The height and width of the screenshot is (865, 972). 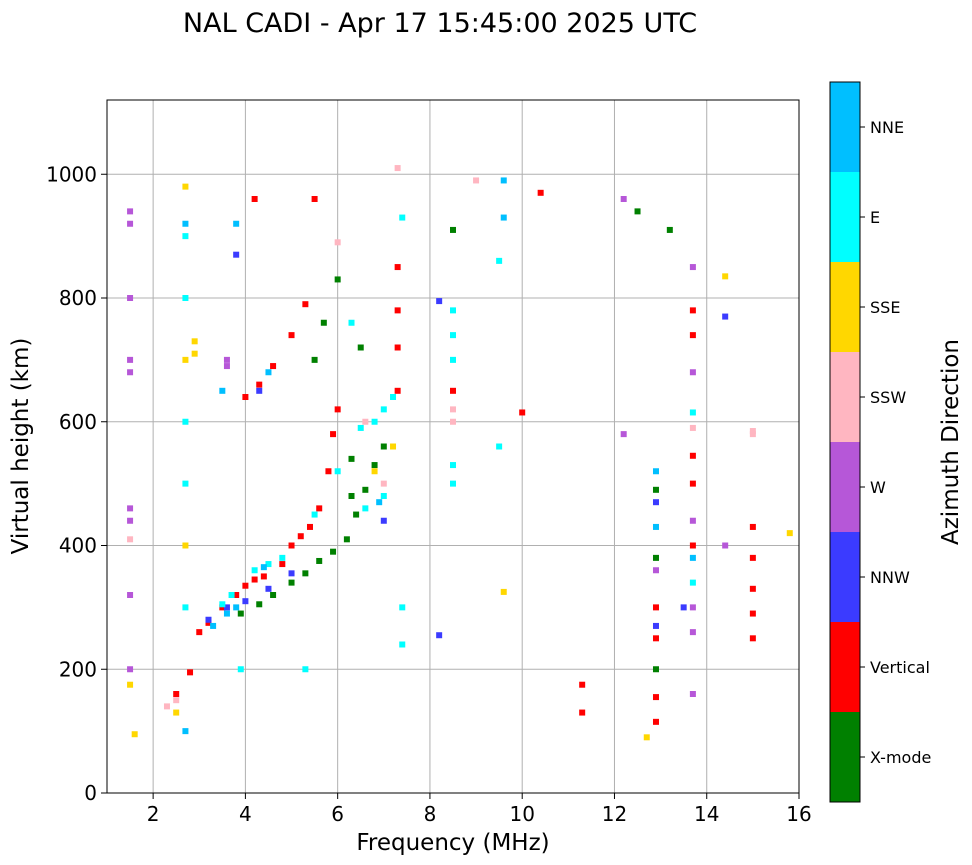 I want to click on colorbar-tick-label: NNW, so click(x=890, y=577).